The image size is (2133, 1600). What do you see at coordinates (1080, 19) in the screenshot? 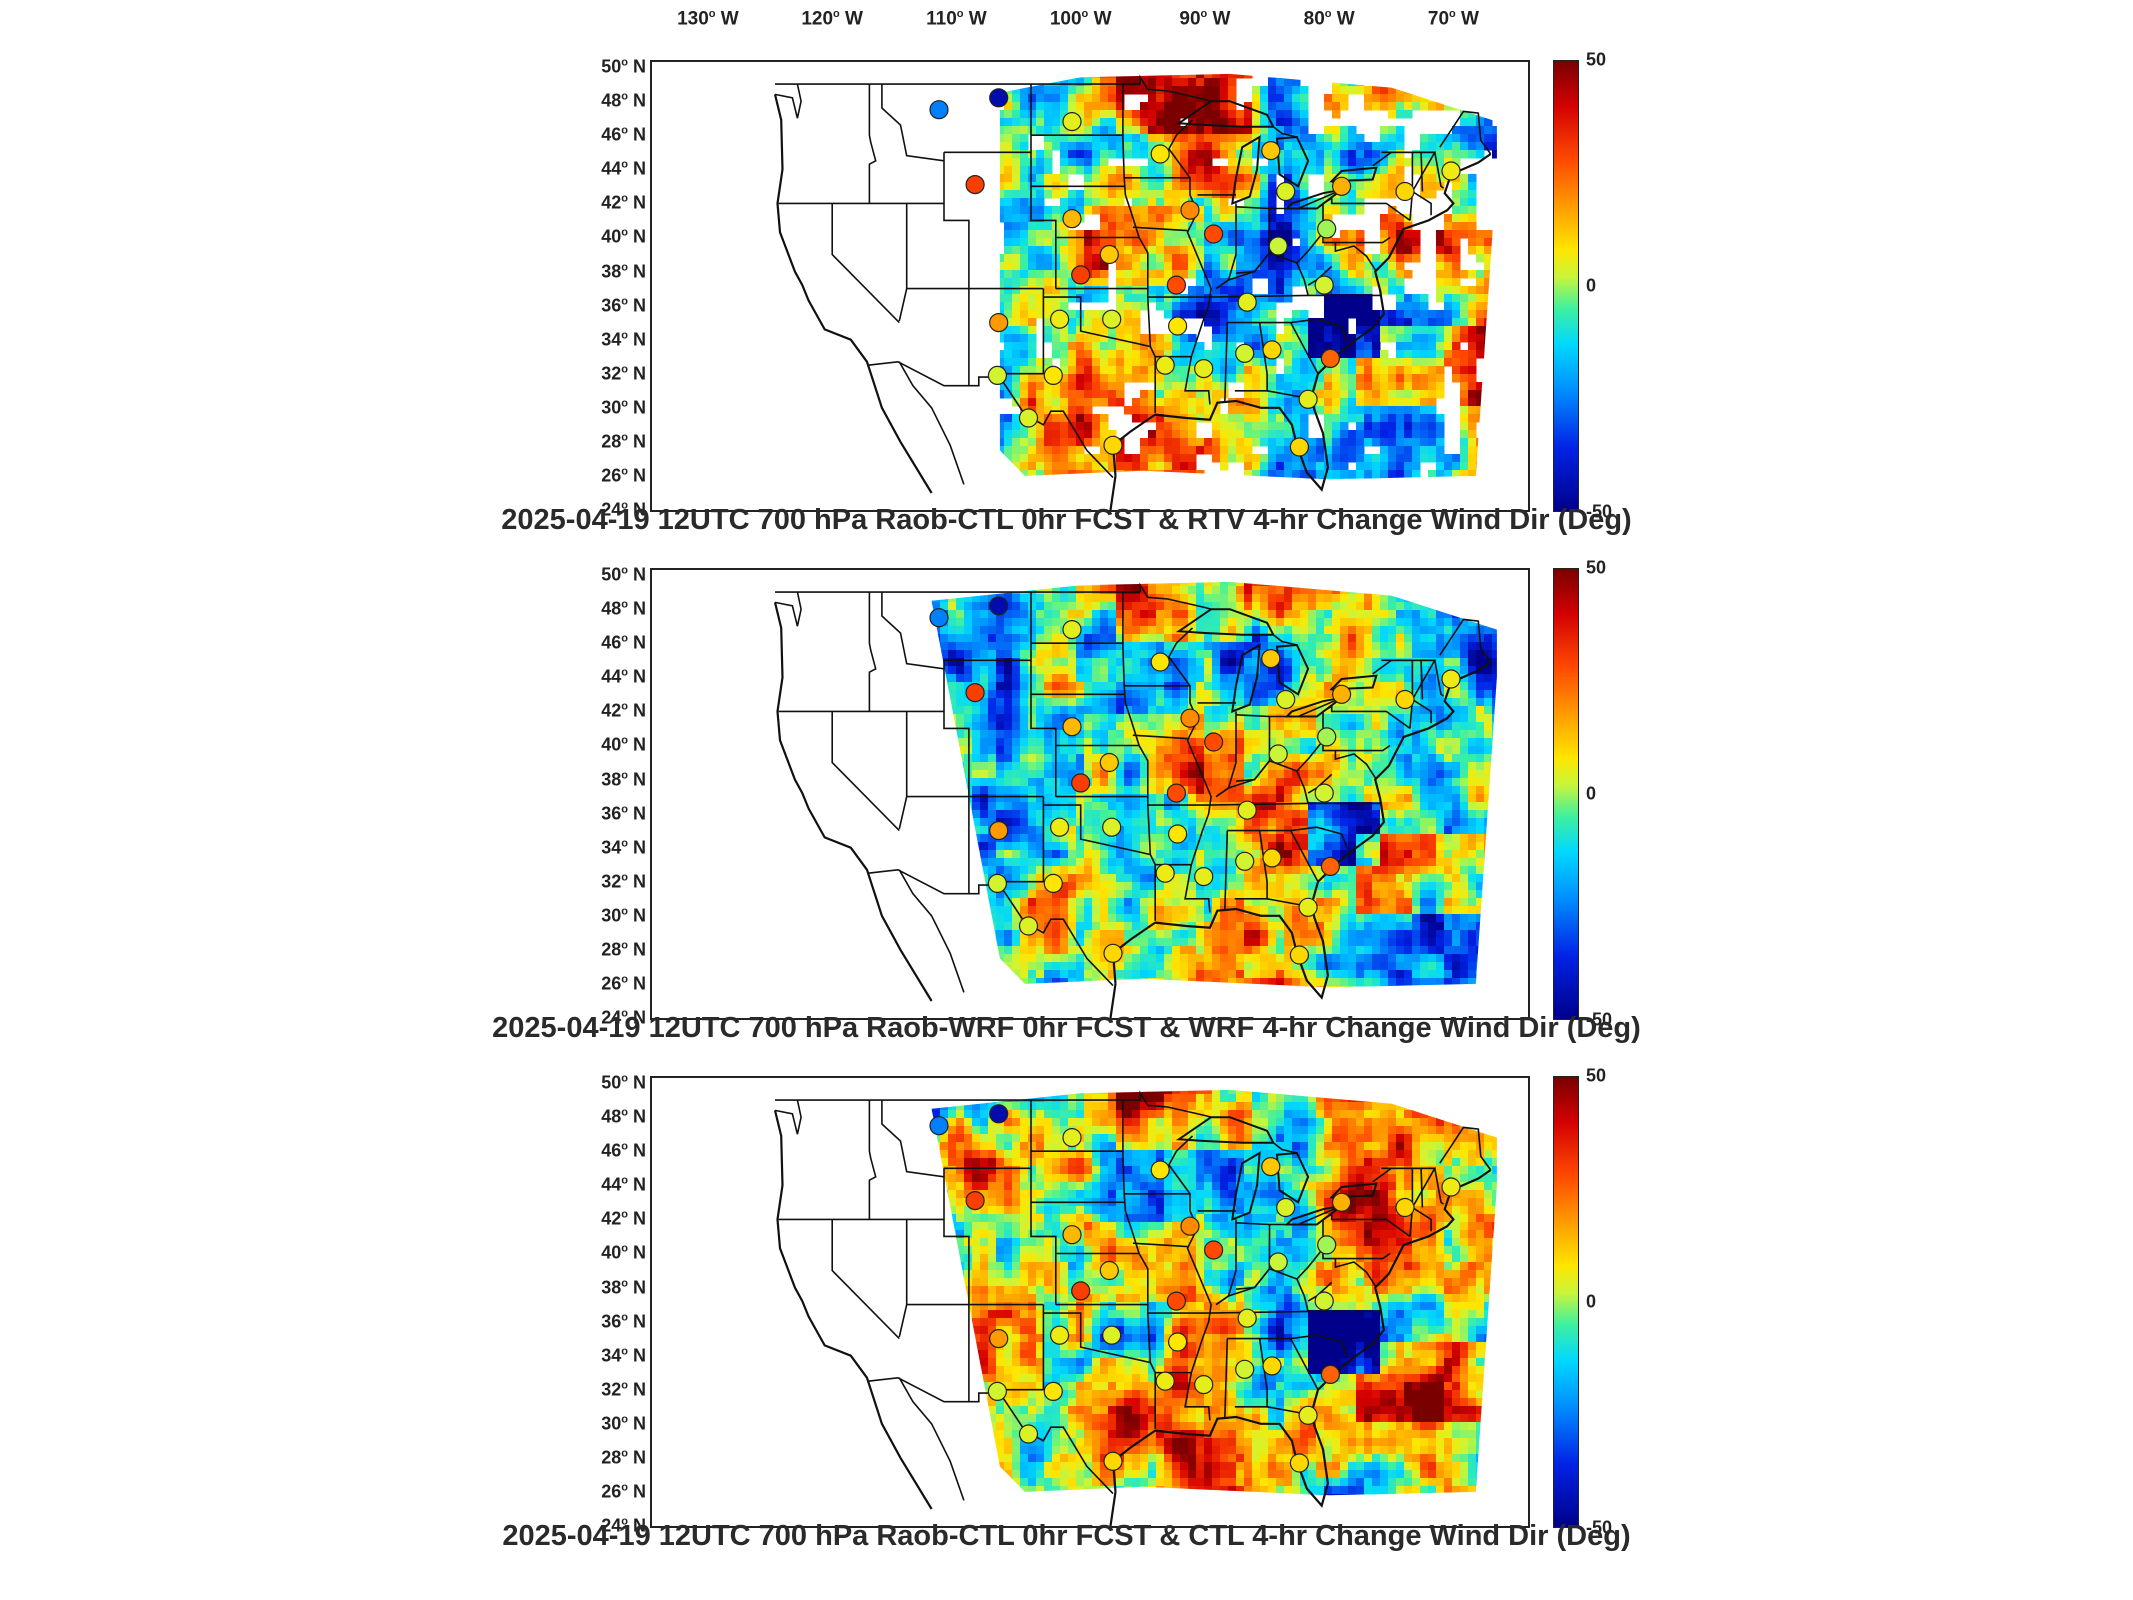
I see `longitude-tick-label: 100o W` at bounding box center [1080, 19].